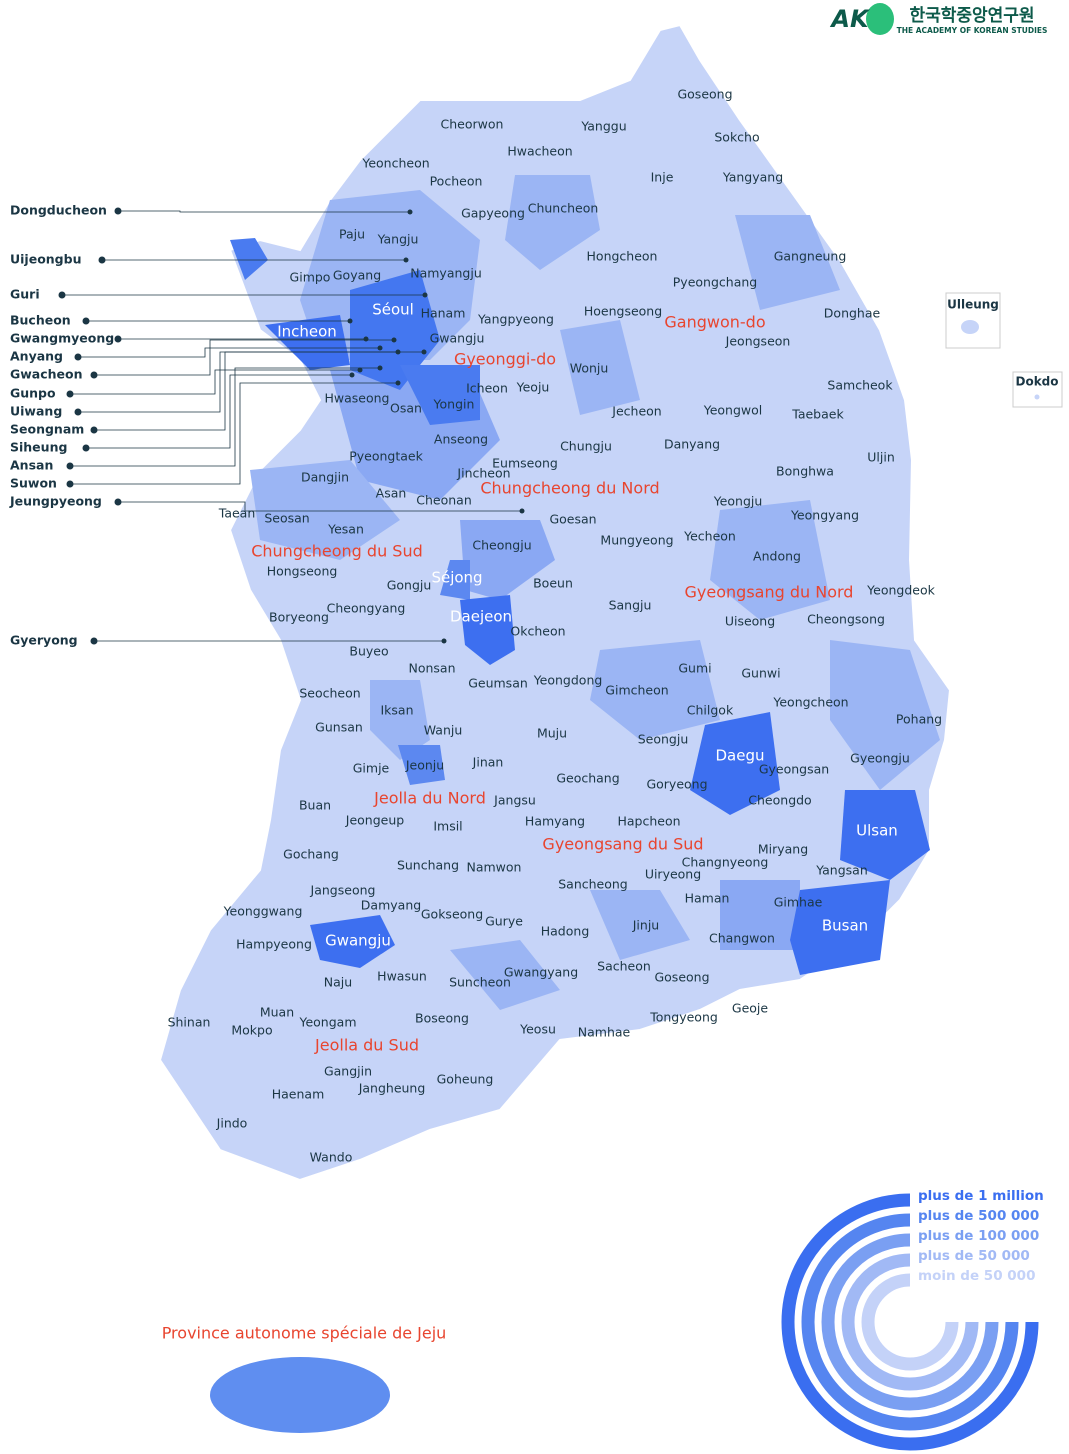  I want to click on city-label: Jindo, so click(232, 1123).